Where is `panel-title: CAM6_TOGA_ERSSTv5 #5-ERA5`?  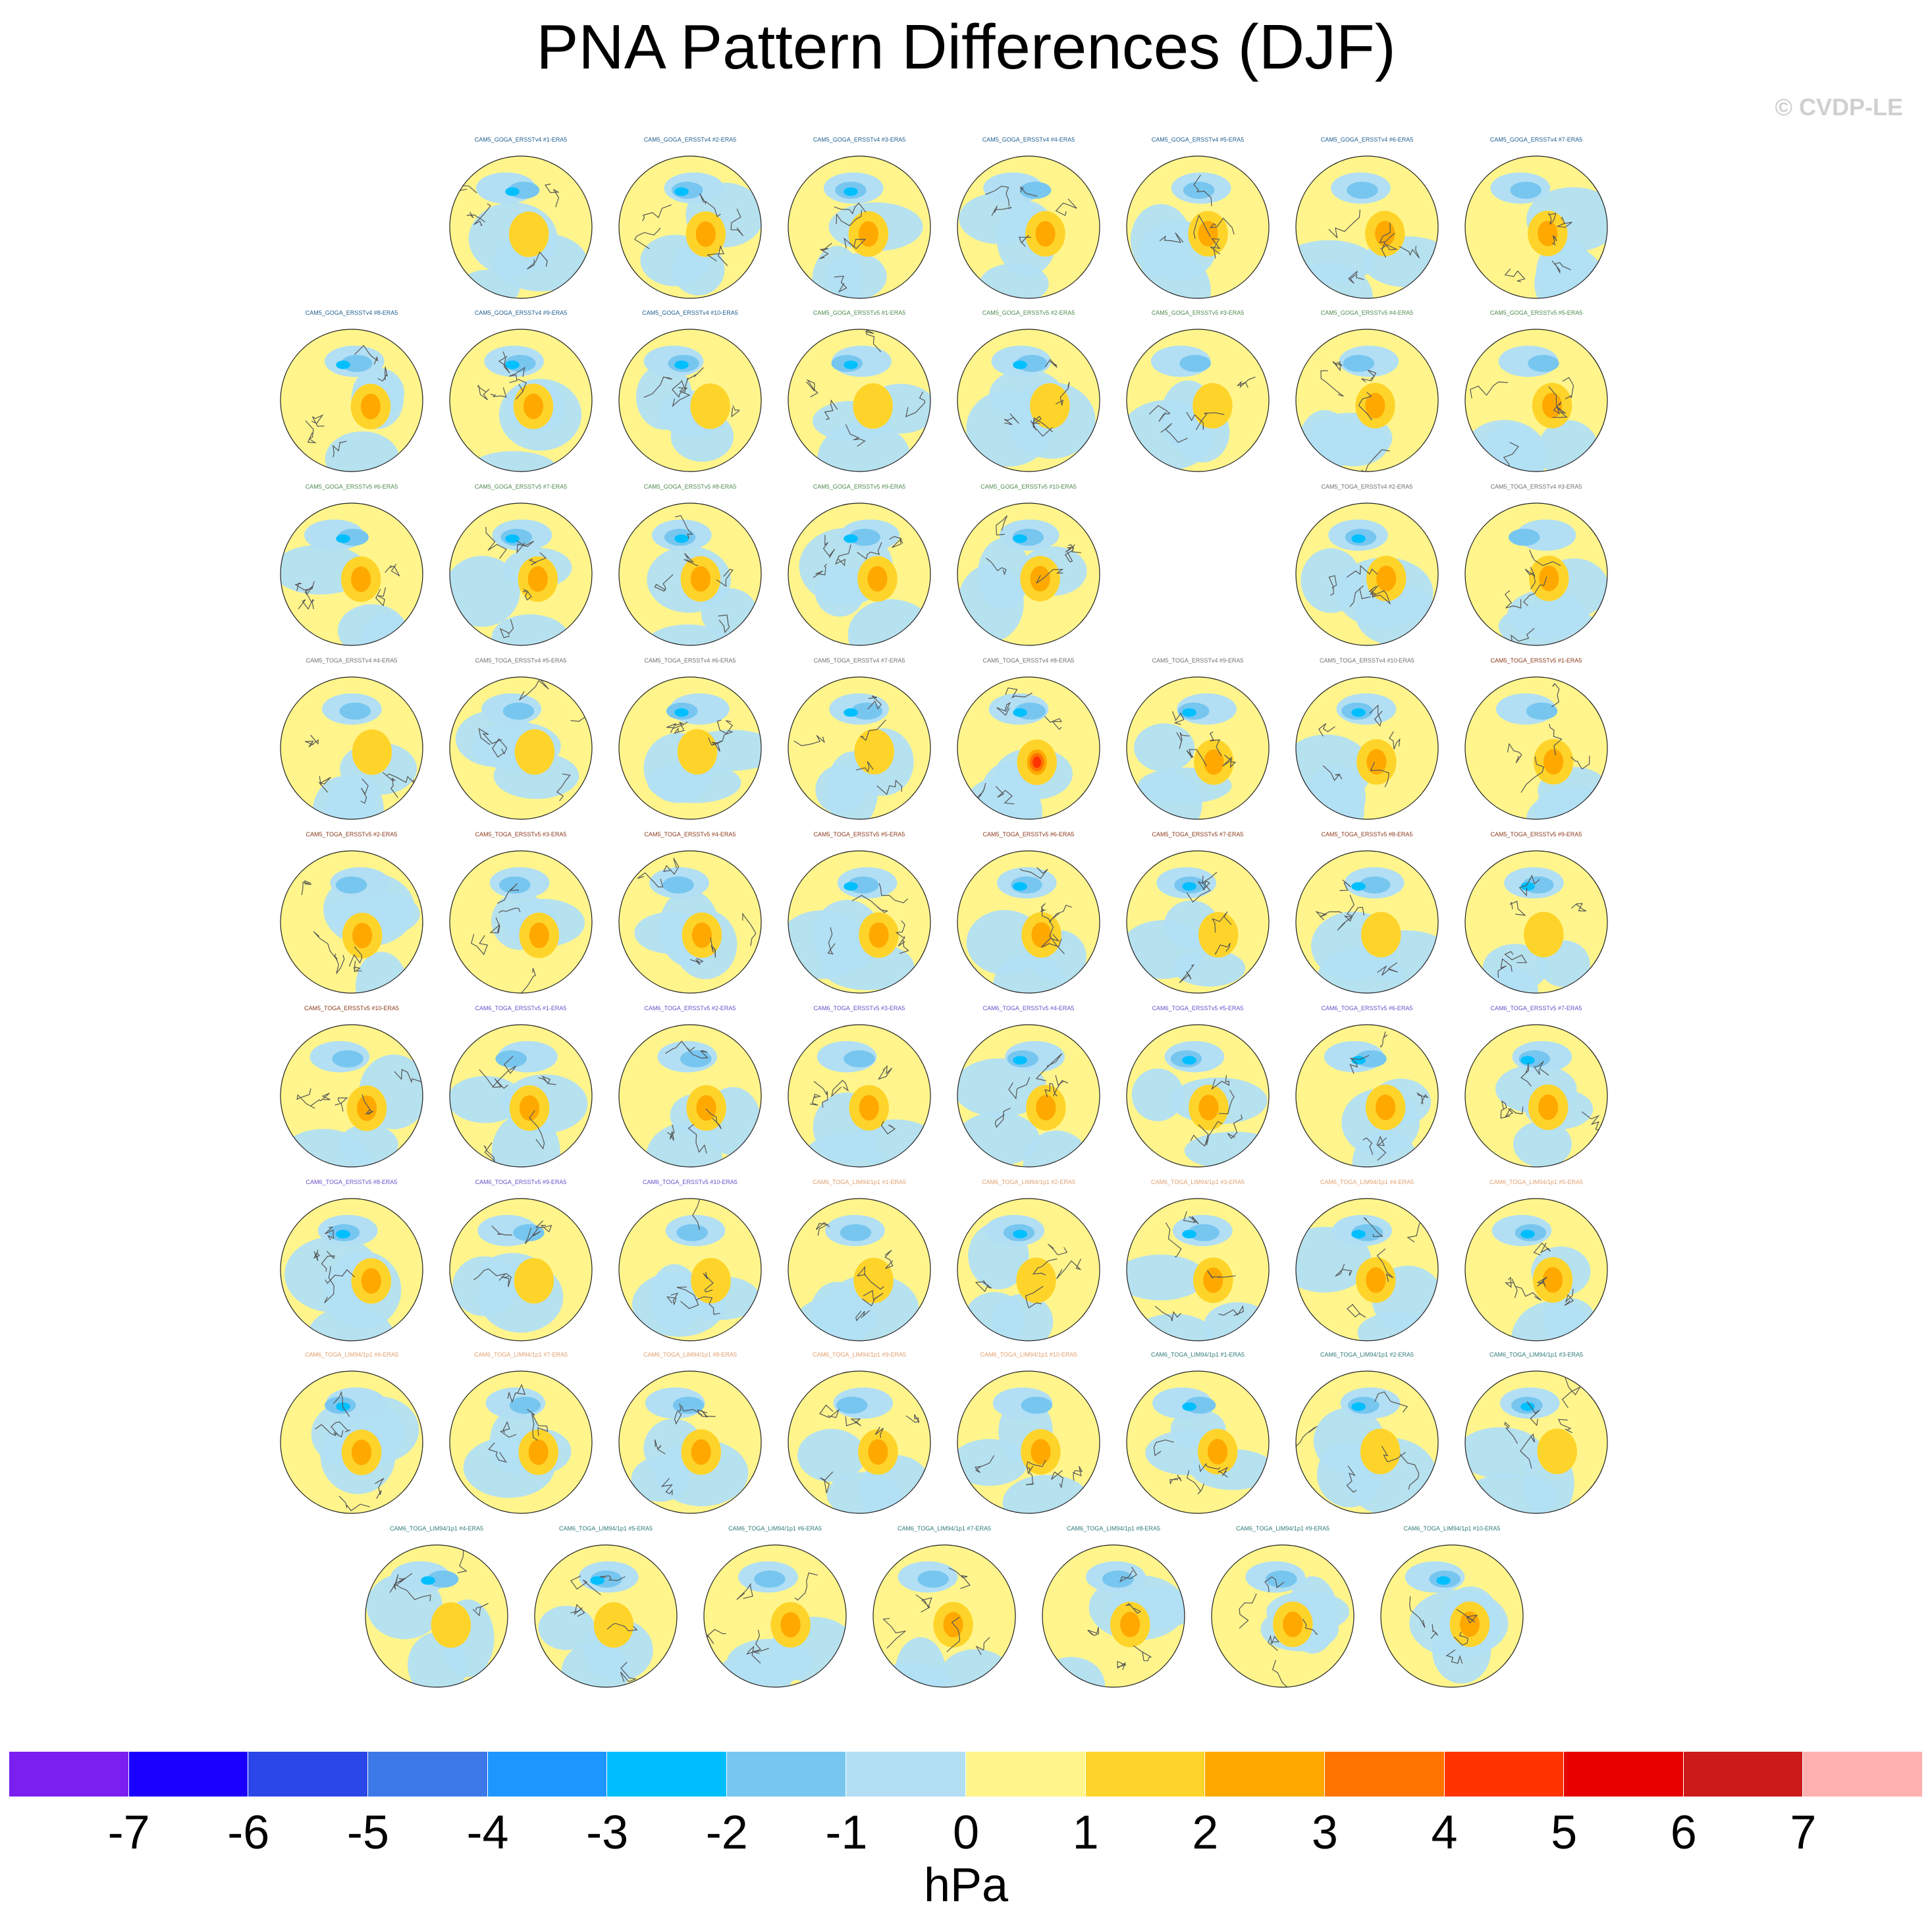
panel-title: CAM6_TOGA_ERSSTv5 #5-ERA5 is located at coordinates (1198, 1008).